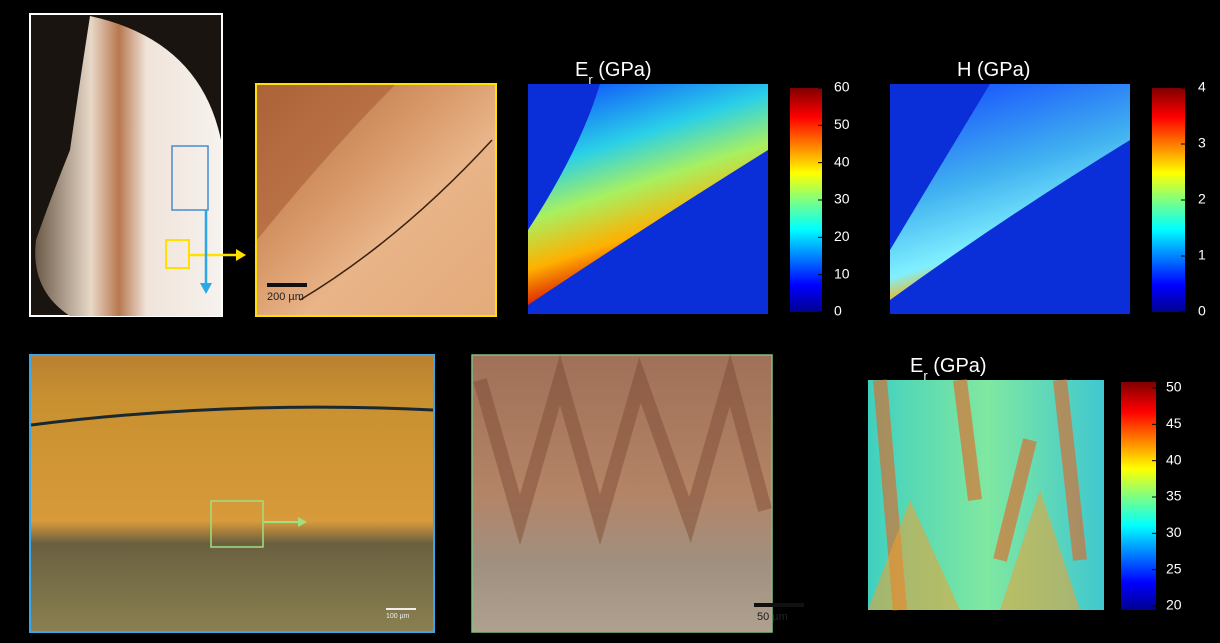 Image resolution: width=1220 pixels, height=643 pixels. I want to click on tick-label: 10, so click(842, 273).